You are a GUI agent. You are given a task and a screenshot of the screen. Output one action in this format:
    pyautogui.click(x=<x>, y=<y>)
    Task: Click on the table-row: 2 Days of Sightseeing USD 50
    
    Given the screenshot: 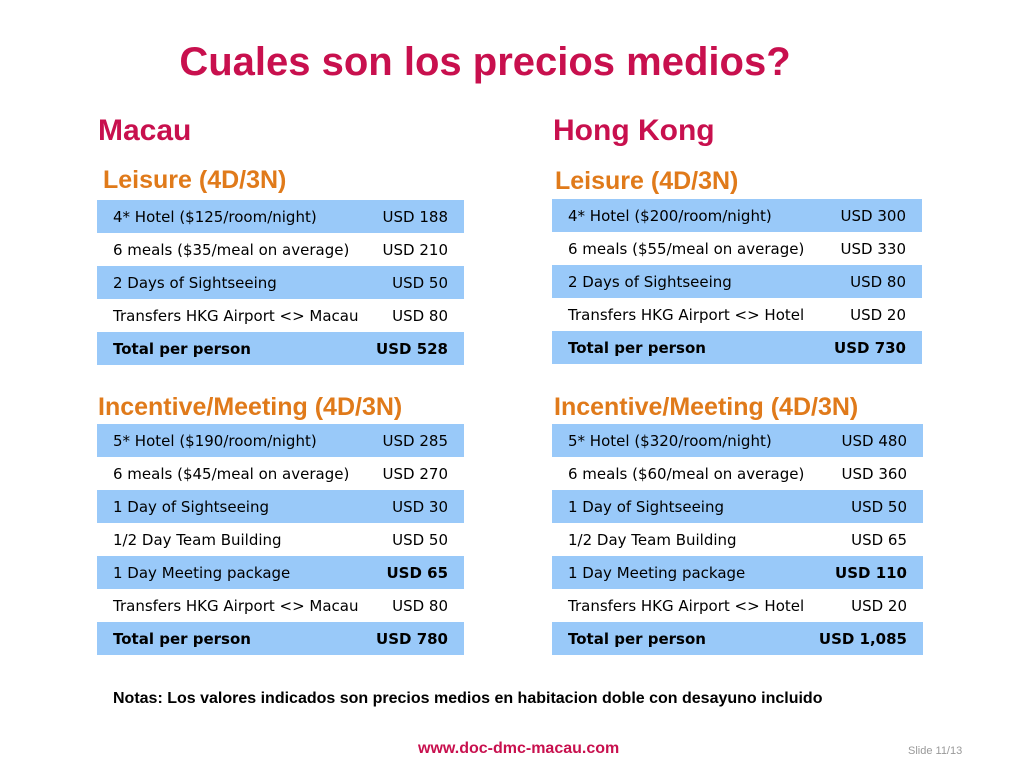 What is the action you would take?
    pyautogui.click(x=280, y=282)
    